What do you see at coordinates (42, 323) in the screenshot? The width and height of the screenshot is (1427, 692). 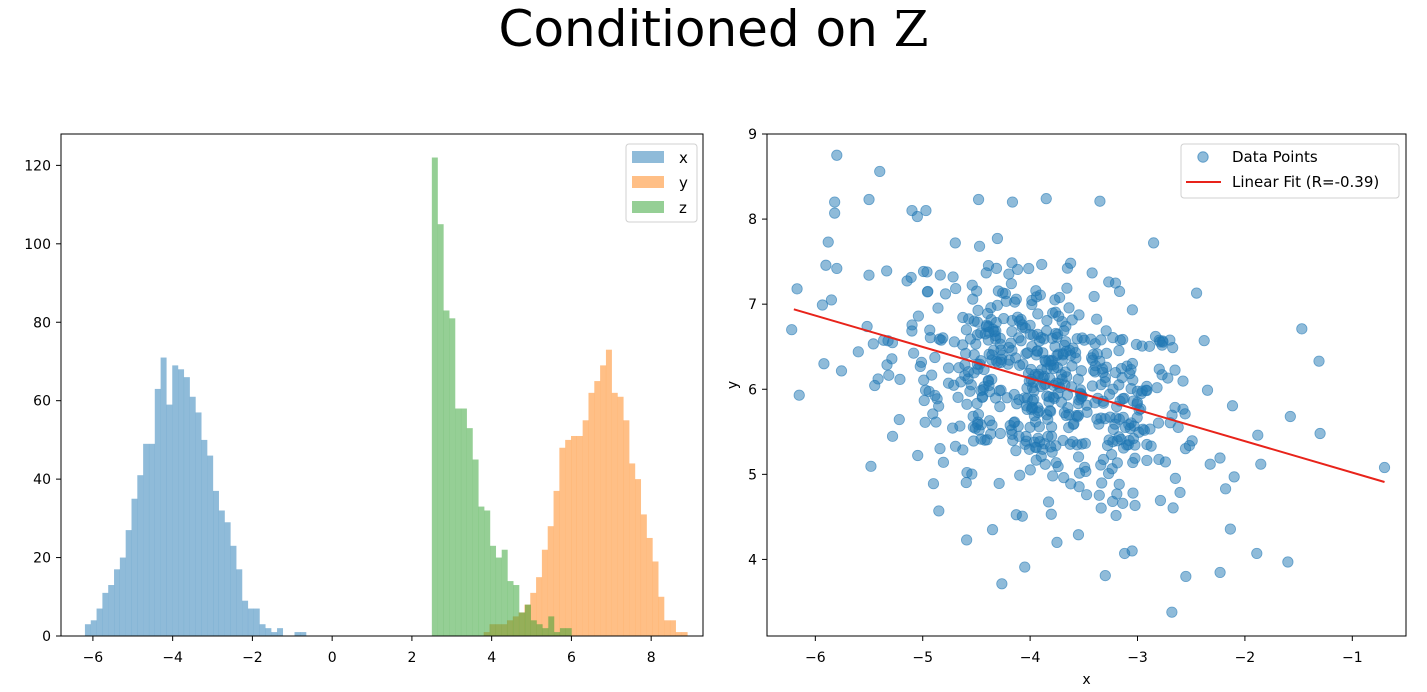 I see `y-tick-label: 80` at bounding box center [42, 323].